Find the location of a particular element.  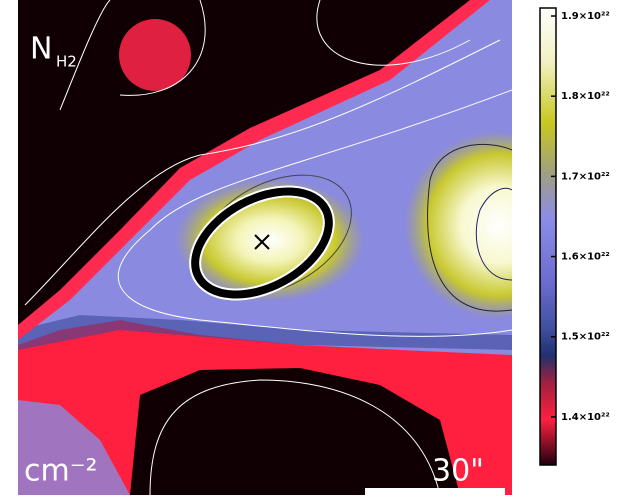

colorbar-tick-label: 1.6×10²² is located at coordinates (585, 257).